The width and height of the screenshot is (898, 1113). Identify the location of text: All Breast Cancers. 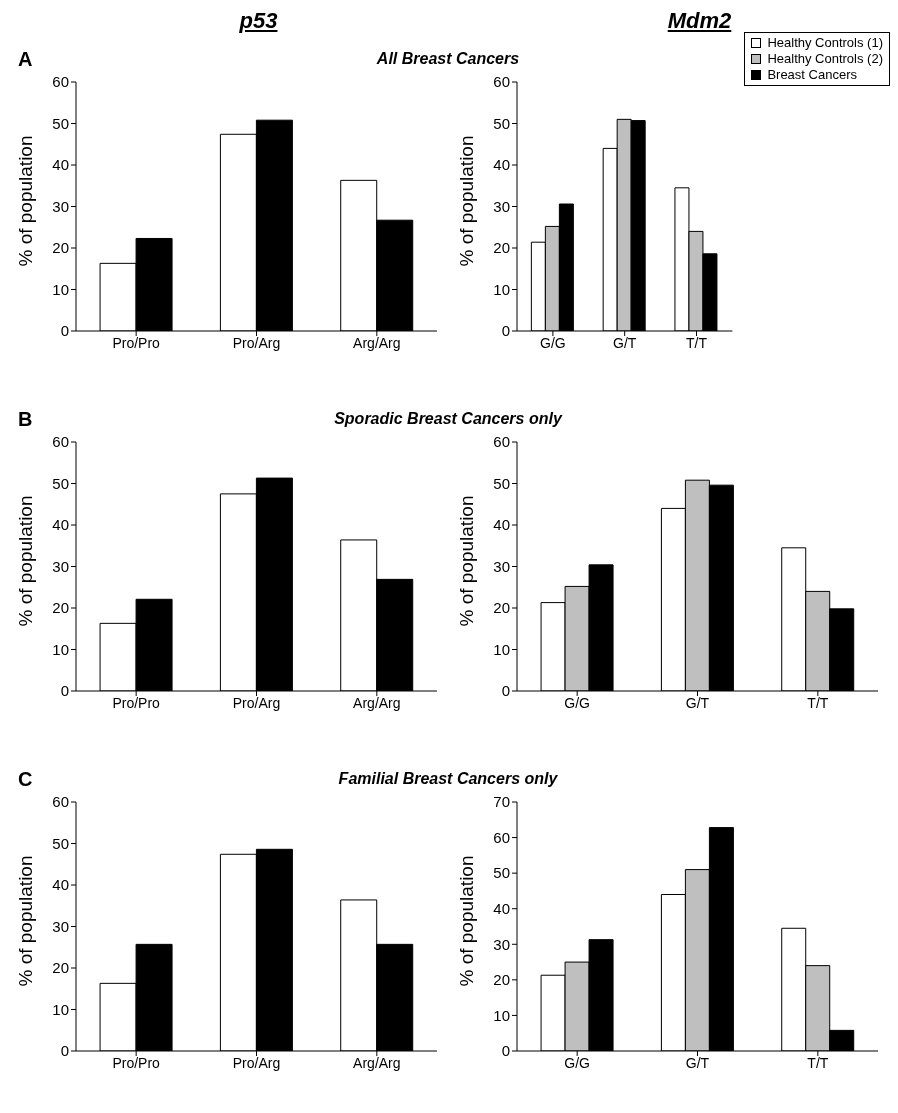
(448, 59).